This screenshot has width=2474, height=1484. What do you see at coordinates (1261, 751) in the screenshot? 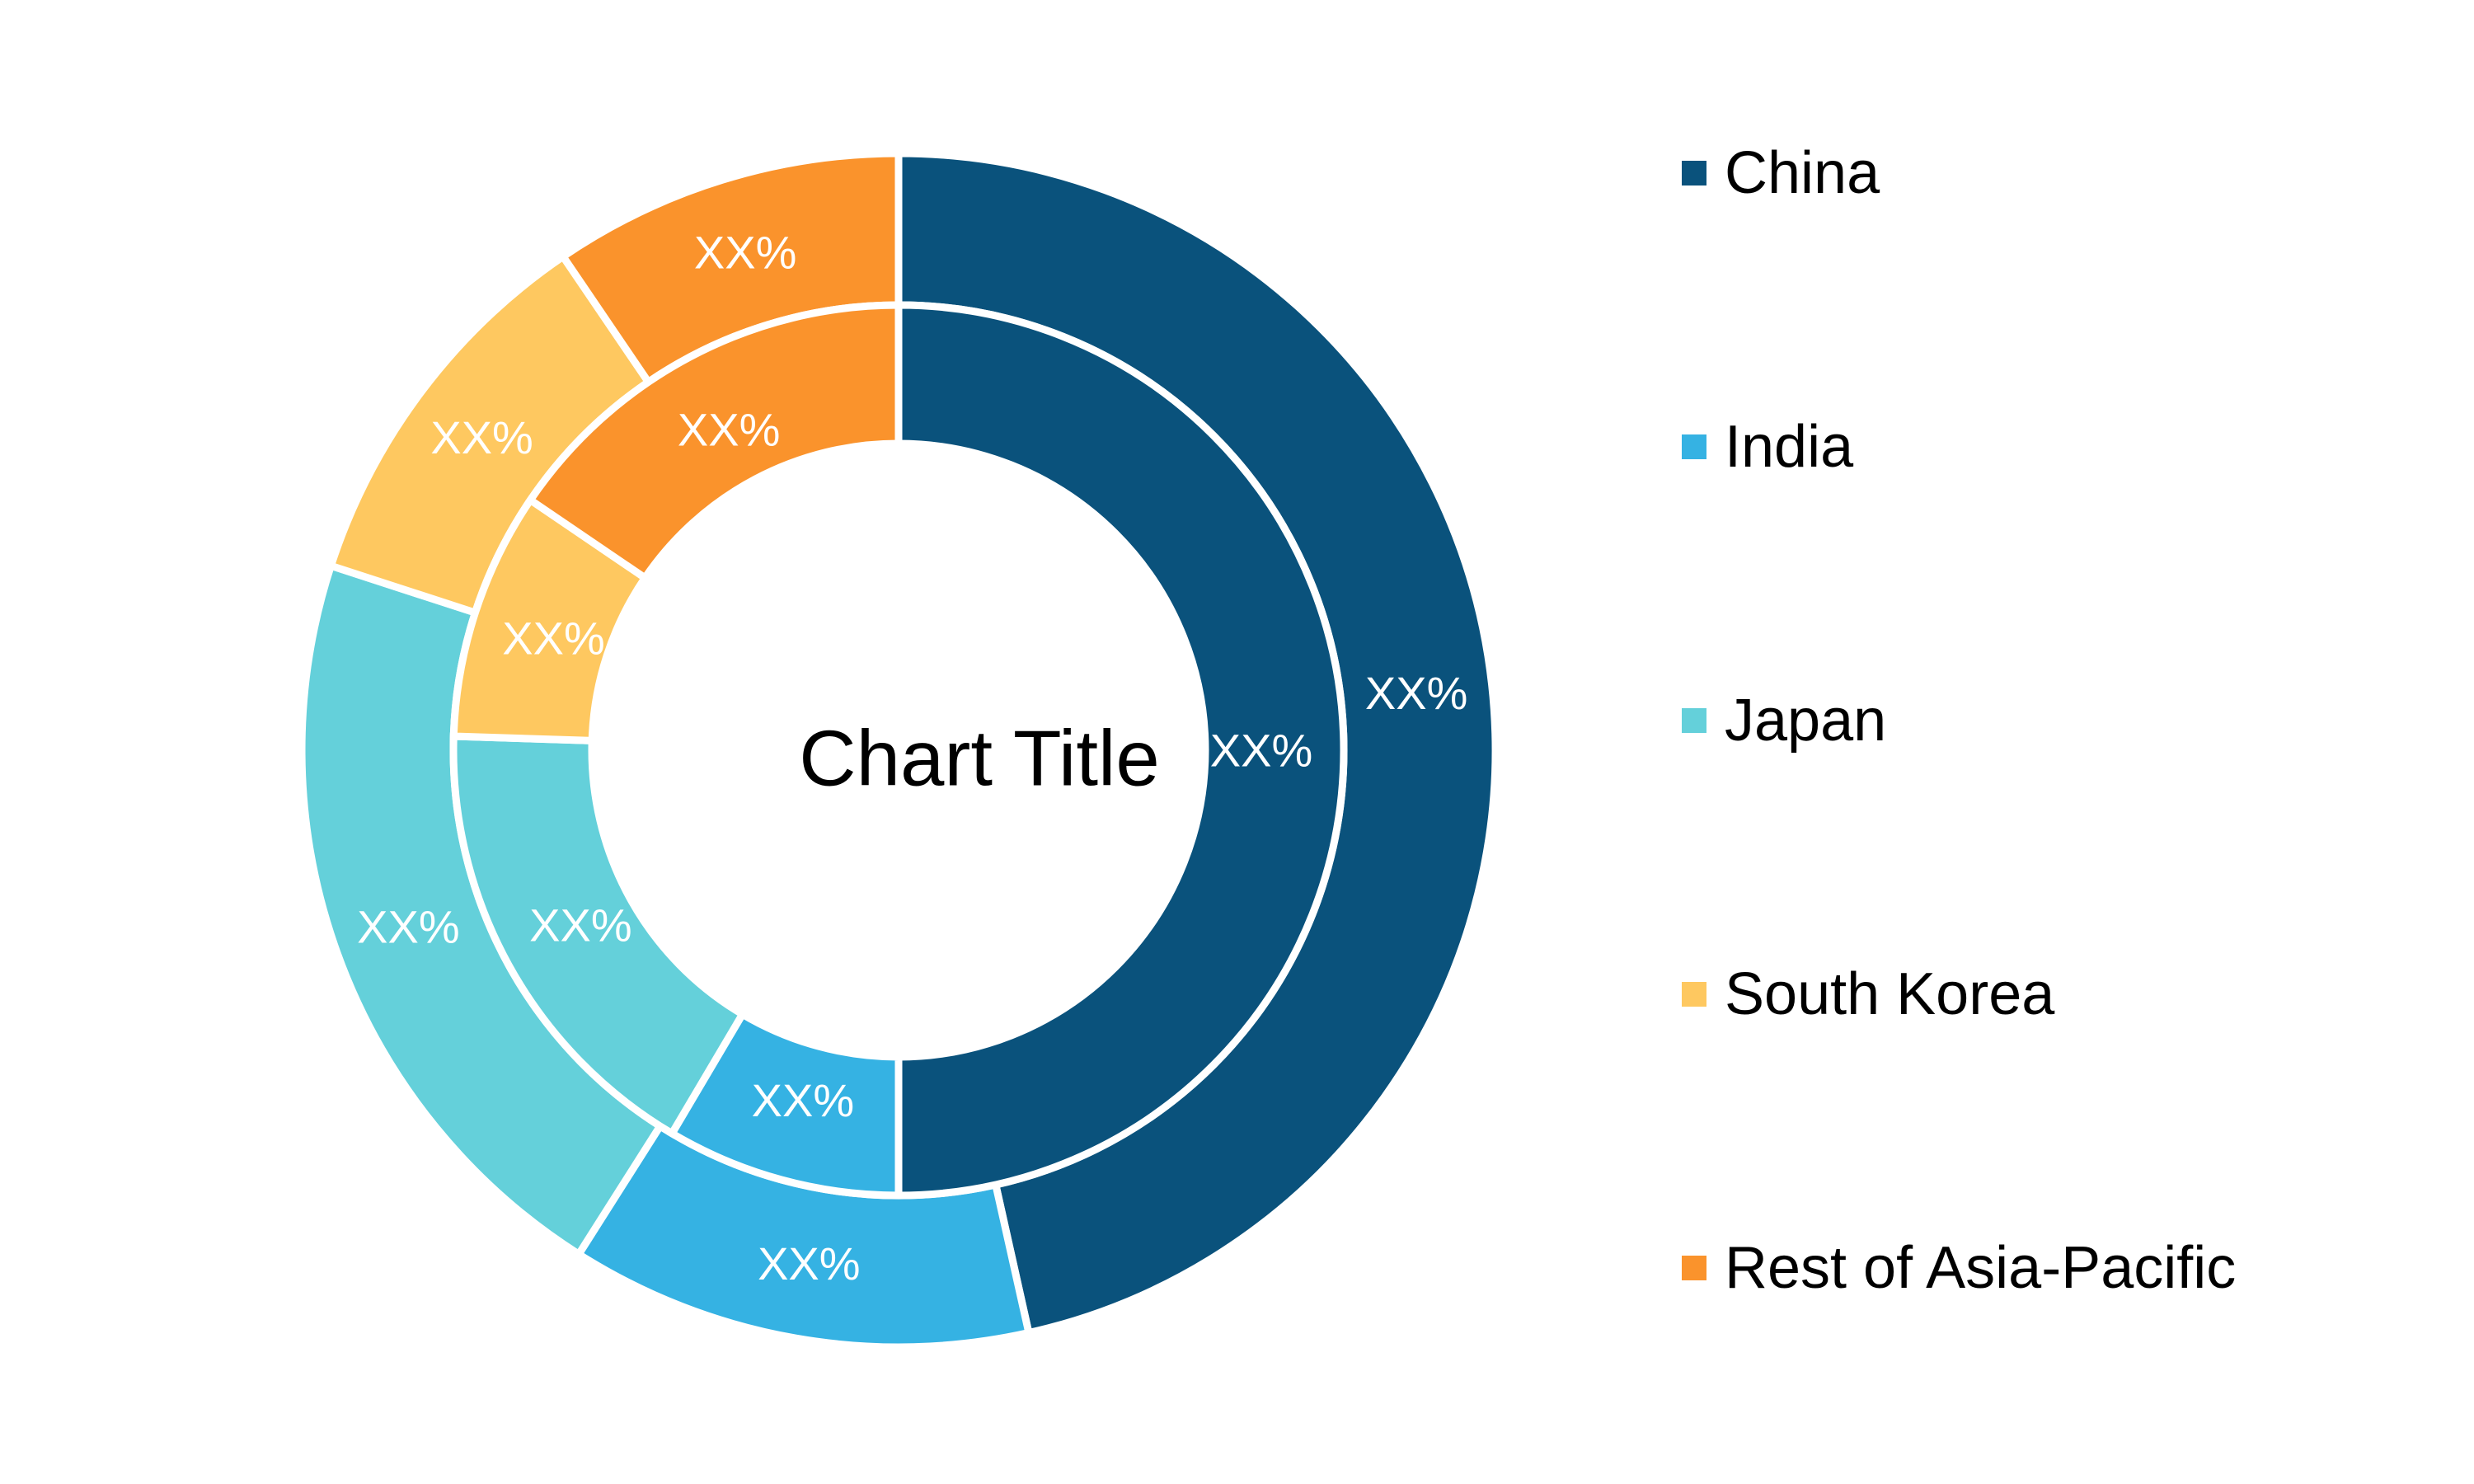
I see `inner-label-china: XX%` at bounding box center [1261, 751].